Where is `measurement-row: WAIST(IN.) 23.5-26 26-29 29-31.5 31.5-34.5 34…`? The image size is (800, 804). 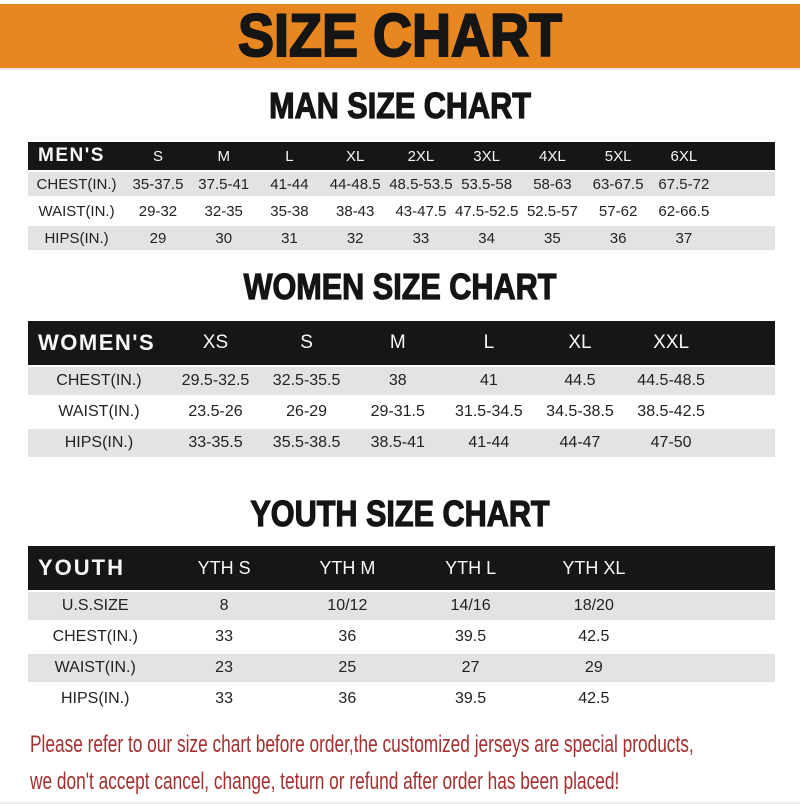 measurement-row: WAIST(IN.) 23.5-26 26-29 29-31.5 31.5-34.5 34… is located at coordinates (401, 412).